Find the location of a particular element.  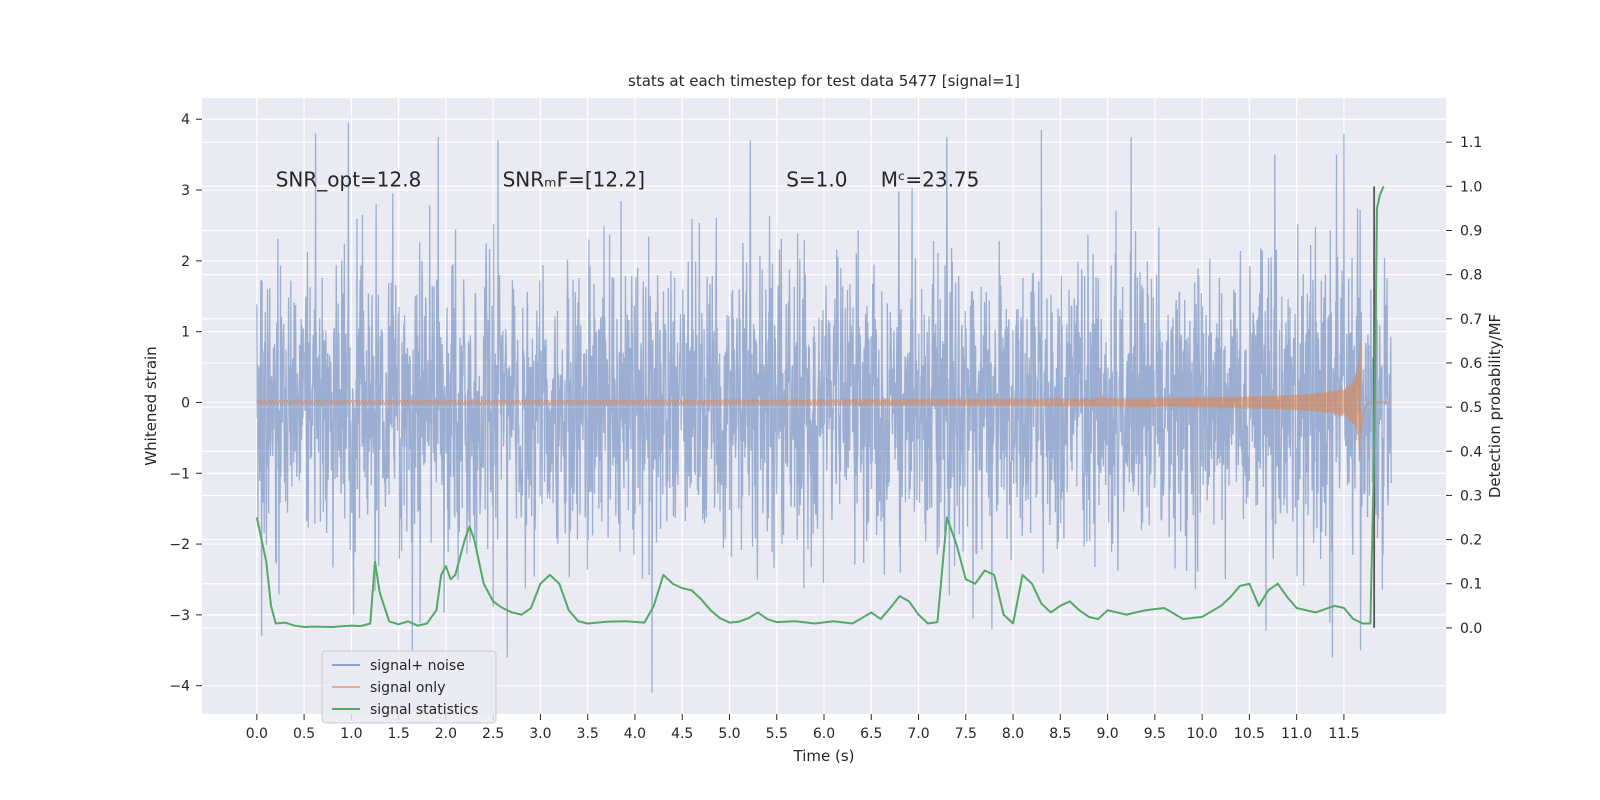

x-tick-label: 2.0 is located at coordinates (446, 734).